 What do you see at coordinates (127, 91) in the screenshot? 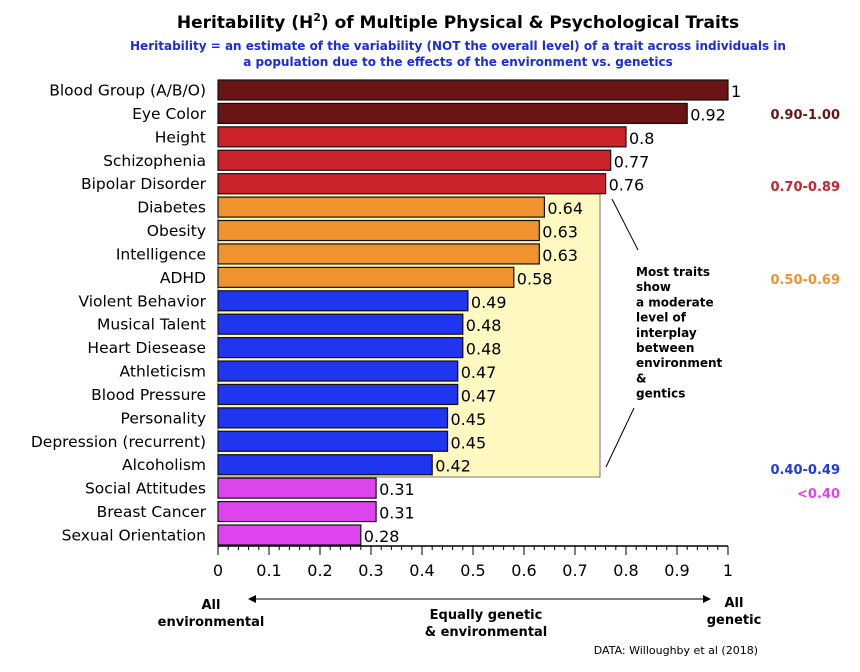
I see `category-label: Blood Group (A/B/O)` at bounding box center [127, 91].